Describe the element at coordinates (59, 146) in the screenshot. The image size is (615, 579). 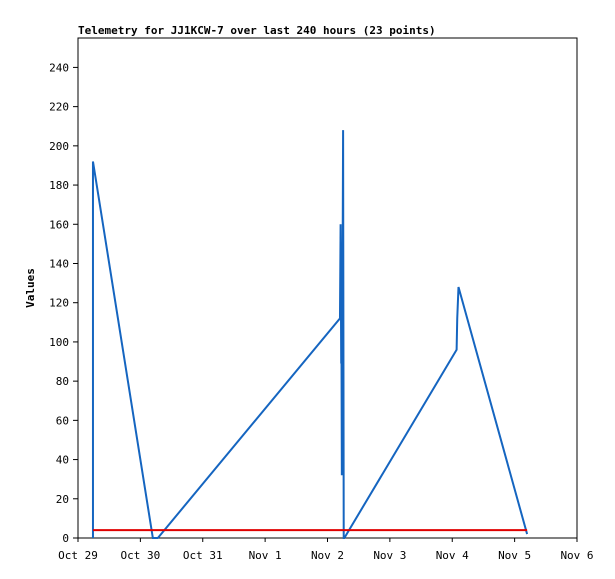
I see `y-tick-label: 200` at that location.